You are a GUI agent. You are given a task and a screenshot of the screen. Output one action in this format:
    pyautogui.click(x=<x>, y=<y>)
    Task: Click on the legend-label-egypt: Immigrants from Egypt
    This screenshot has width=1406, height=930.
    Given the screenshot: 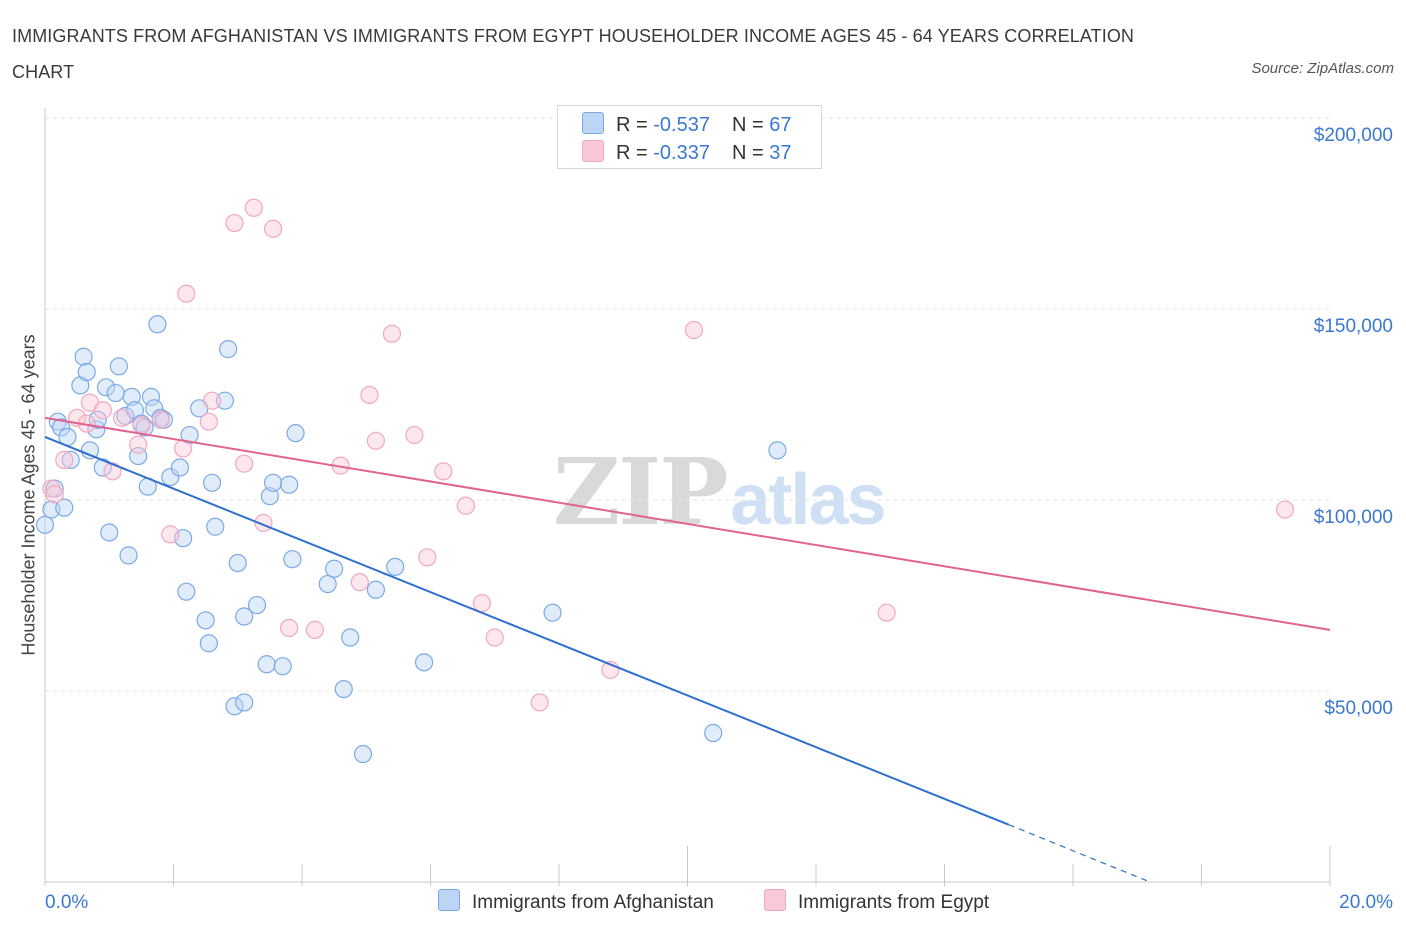 What is the action you would take?
    pyautogui.click(x=894, y=902)
    